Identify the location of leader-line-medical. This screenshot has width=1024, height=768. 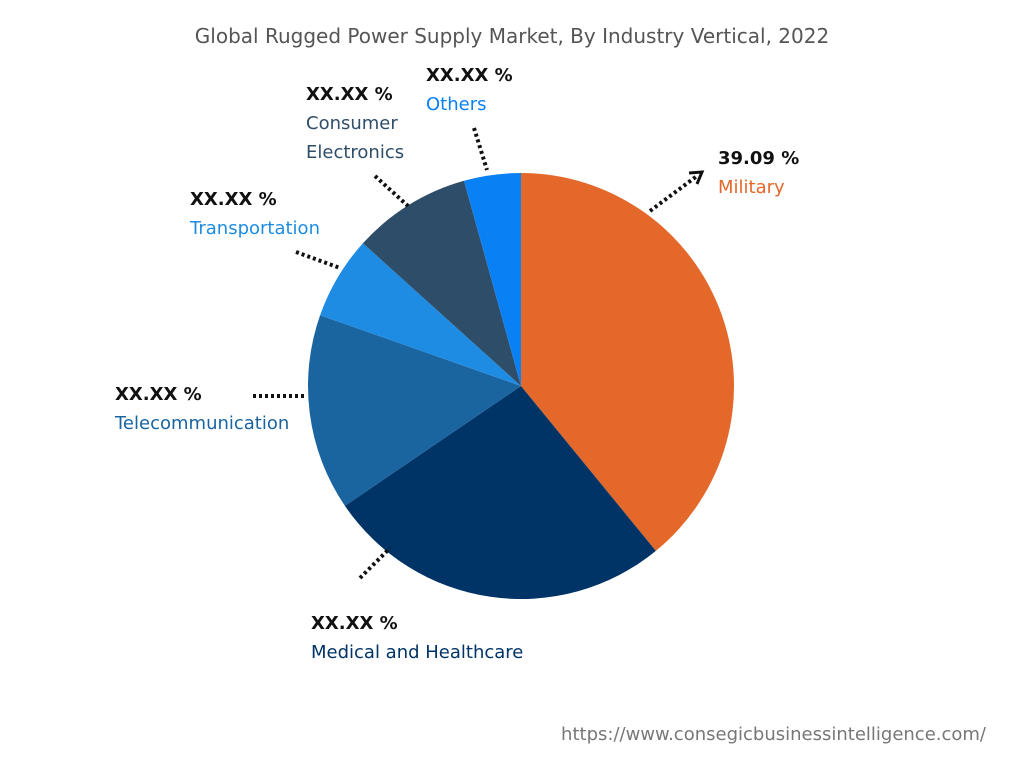
(375, 563).